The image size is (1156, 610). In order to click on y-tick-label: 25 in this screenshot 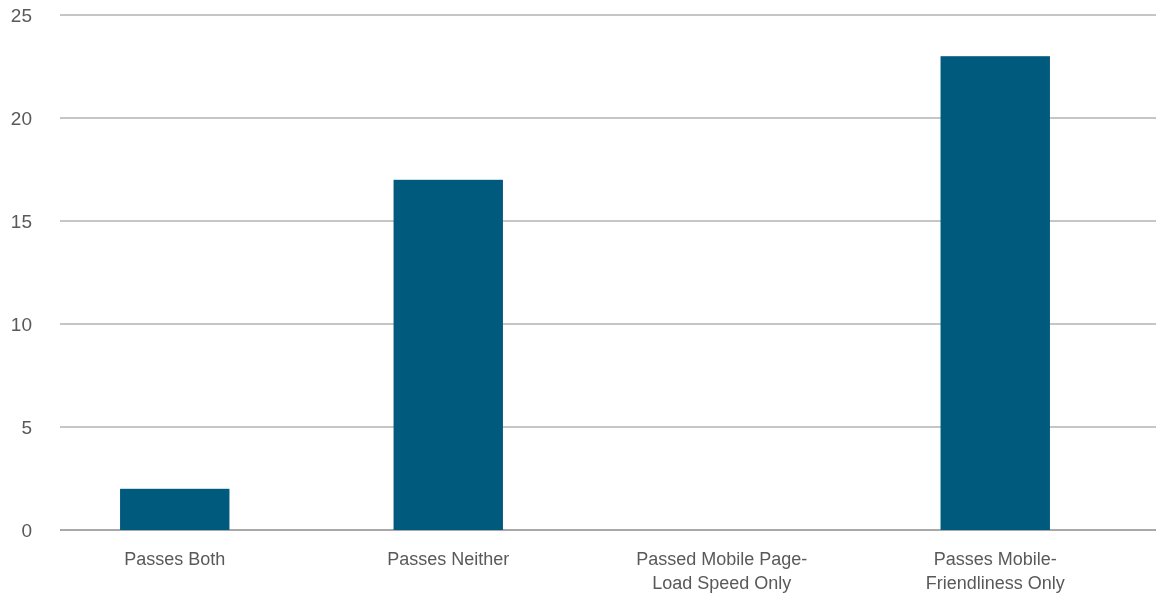, I will do `click(21, 15)`.